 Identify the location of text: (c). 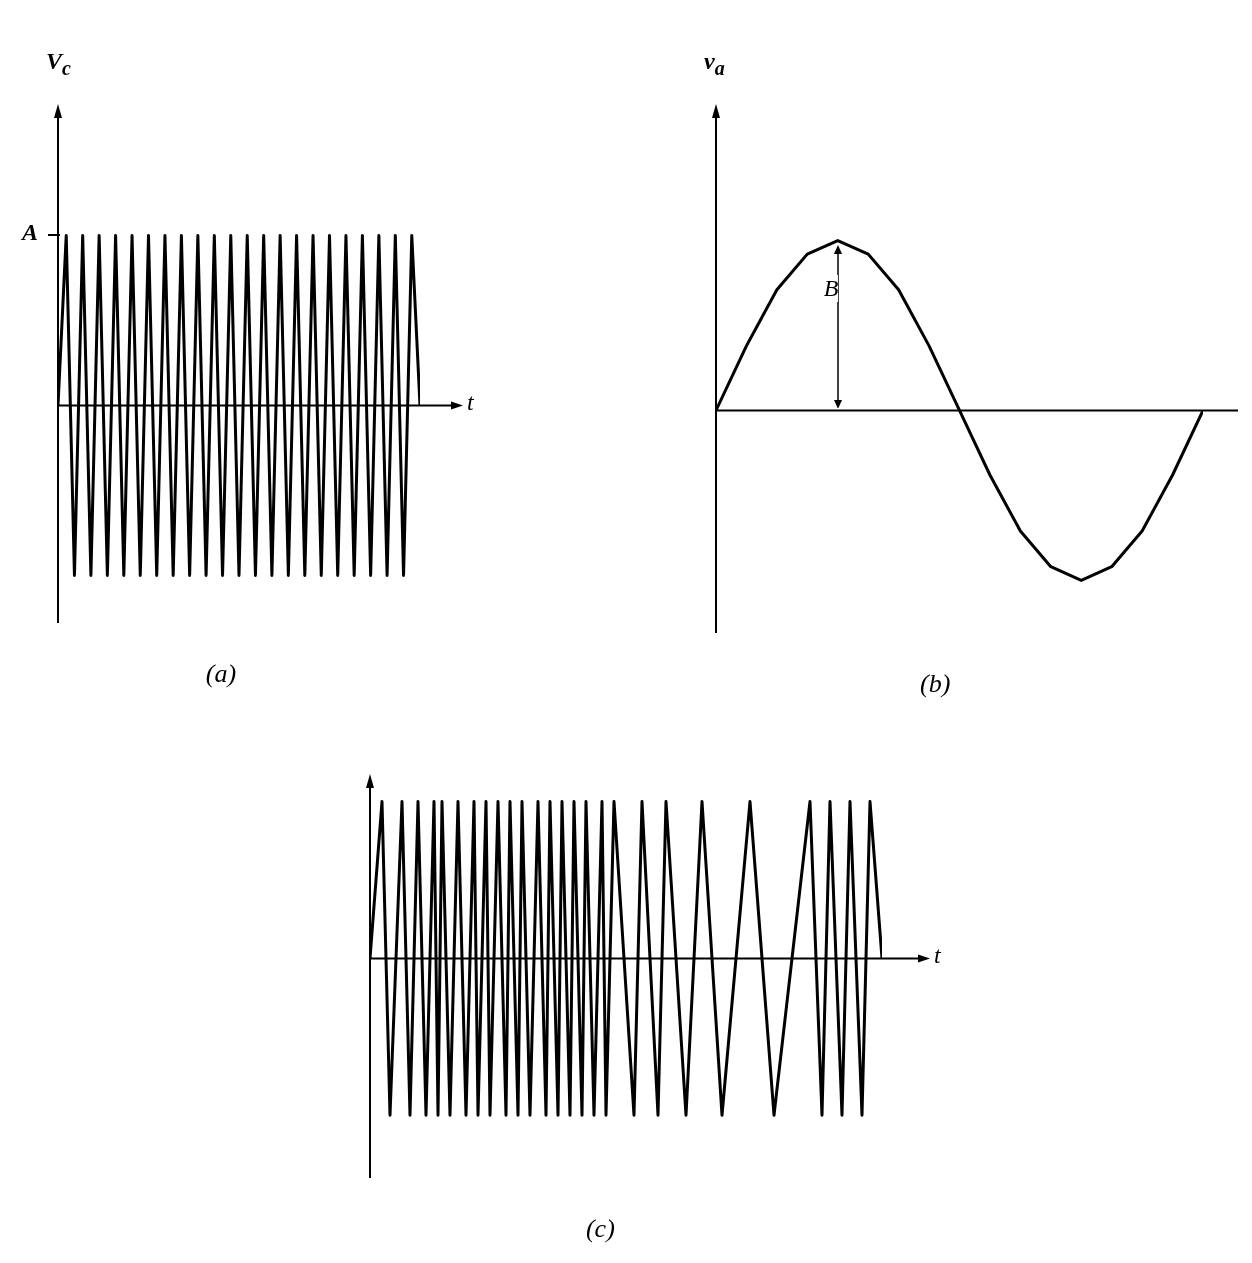
(600, 1229).